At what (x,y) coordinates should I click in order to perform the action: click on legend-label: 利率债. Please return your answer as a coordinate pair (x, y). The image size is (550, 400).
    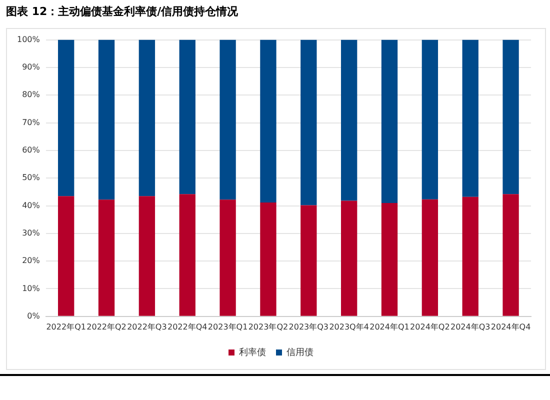
    Looking at the image, I should click on (252, 352).